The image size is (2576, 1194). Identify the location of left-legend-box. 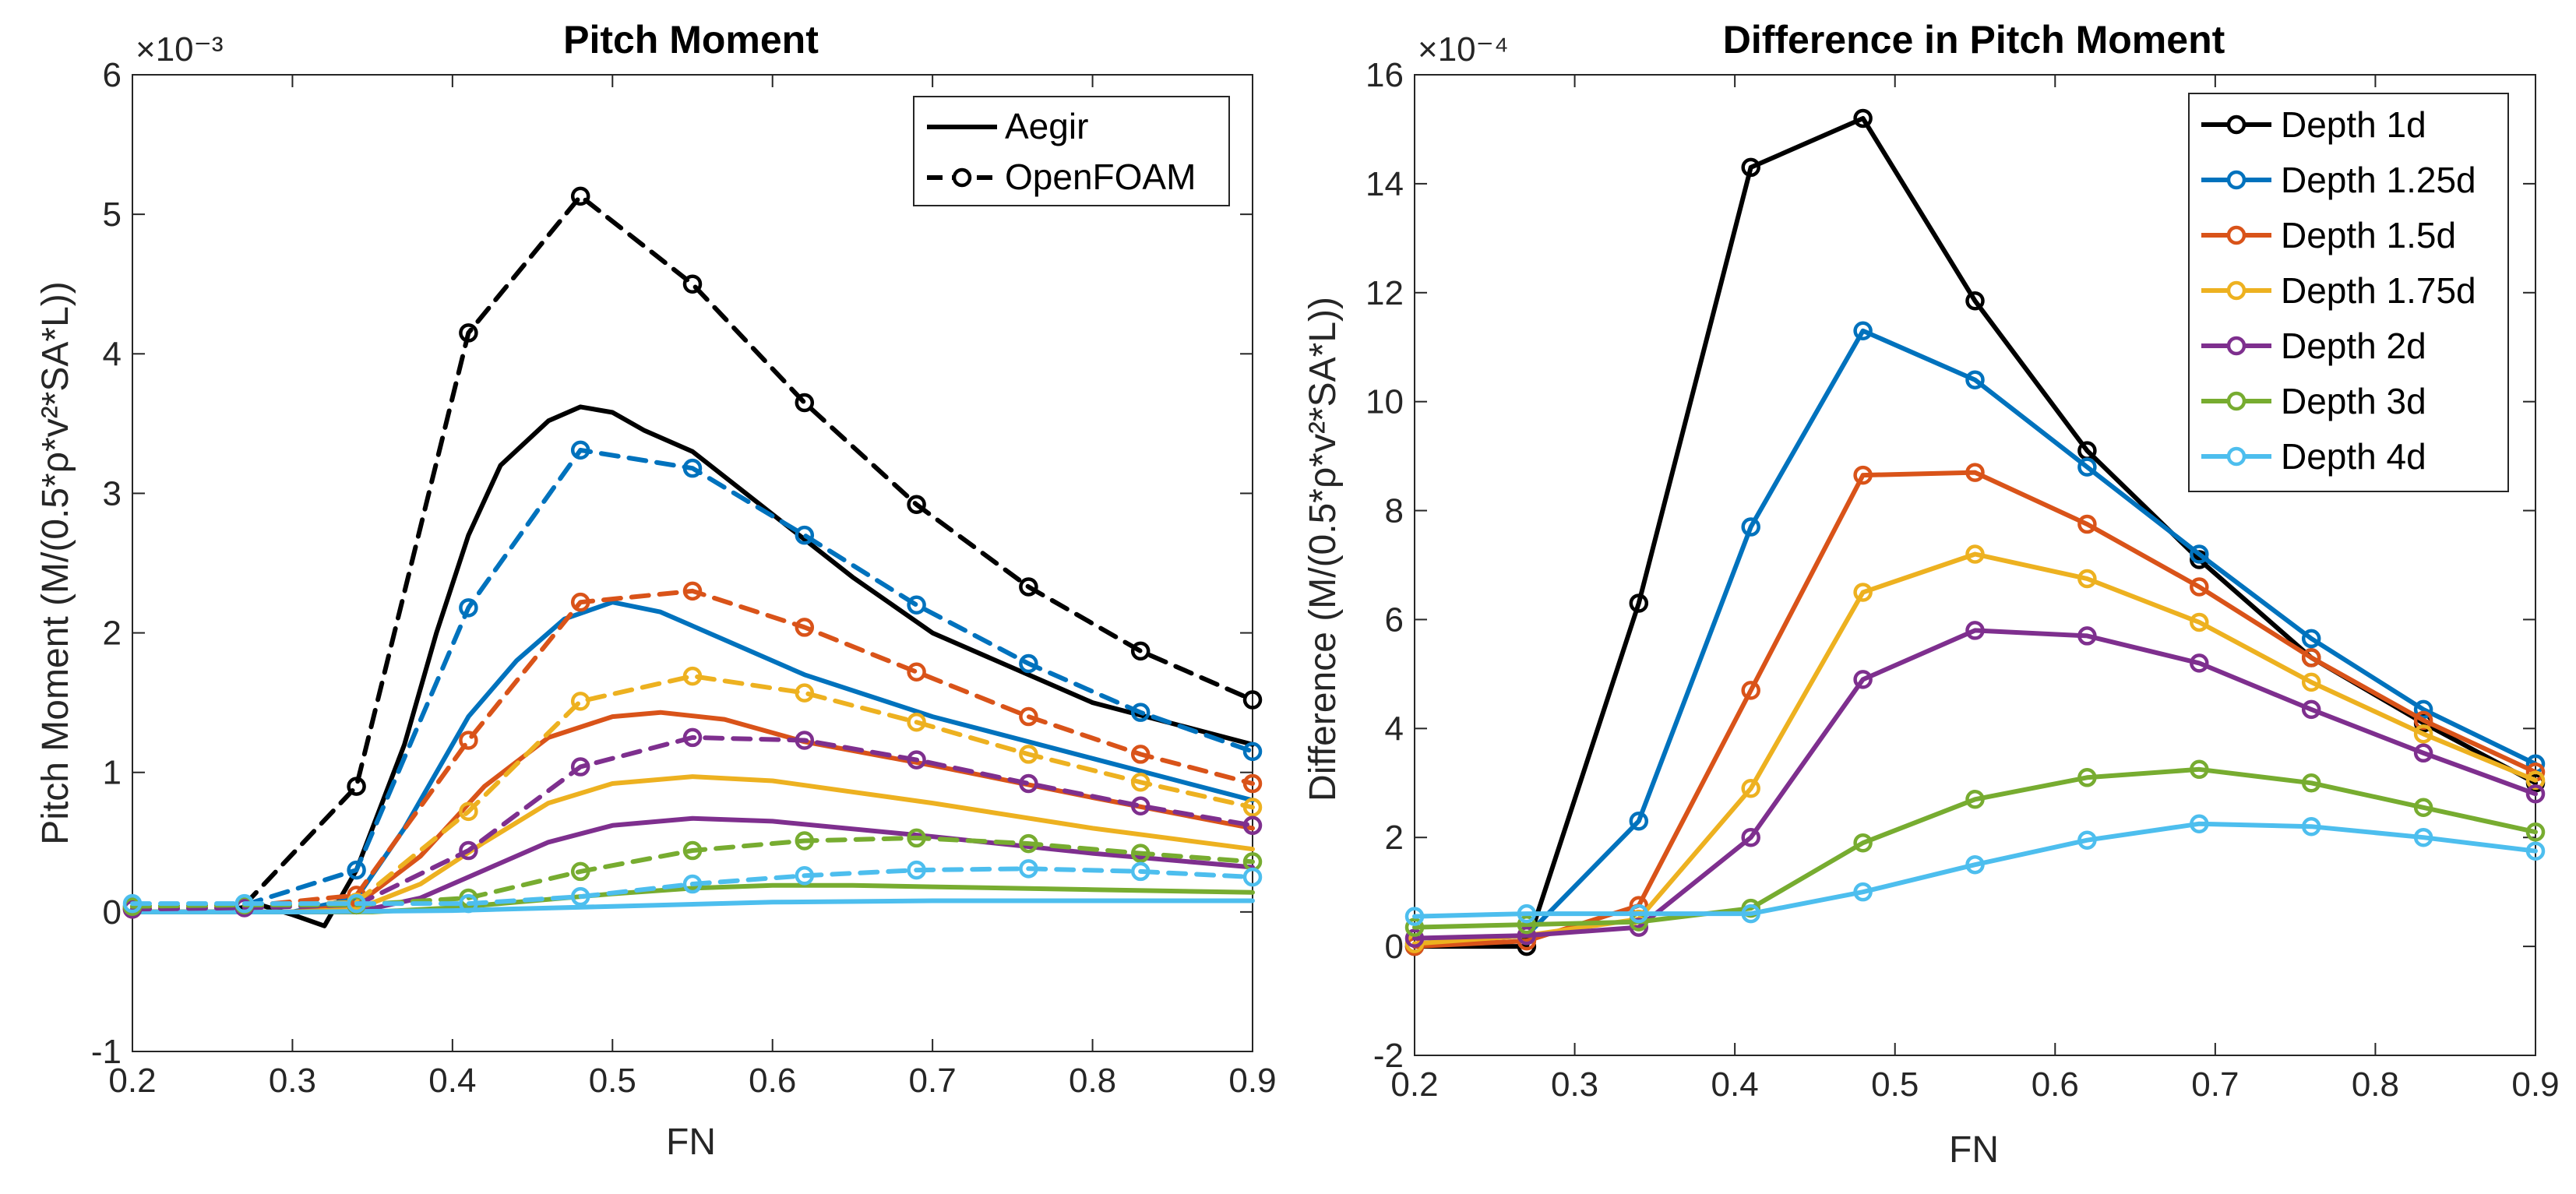
(1071, 151).